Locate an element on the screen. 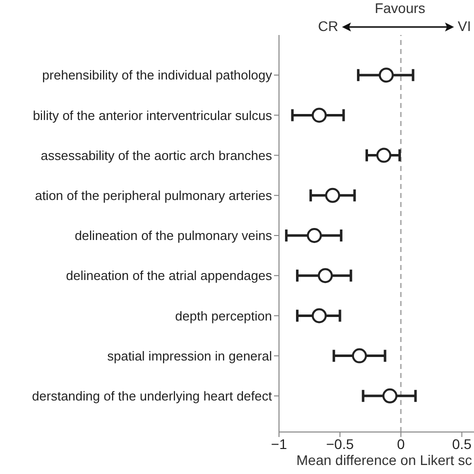 The width and height of the screenshot is (474, 474). y-tick-label: derstanding of the underlying heart defect is located at coordinates (152, 396).